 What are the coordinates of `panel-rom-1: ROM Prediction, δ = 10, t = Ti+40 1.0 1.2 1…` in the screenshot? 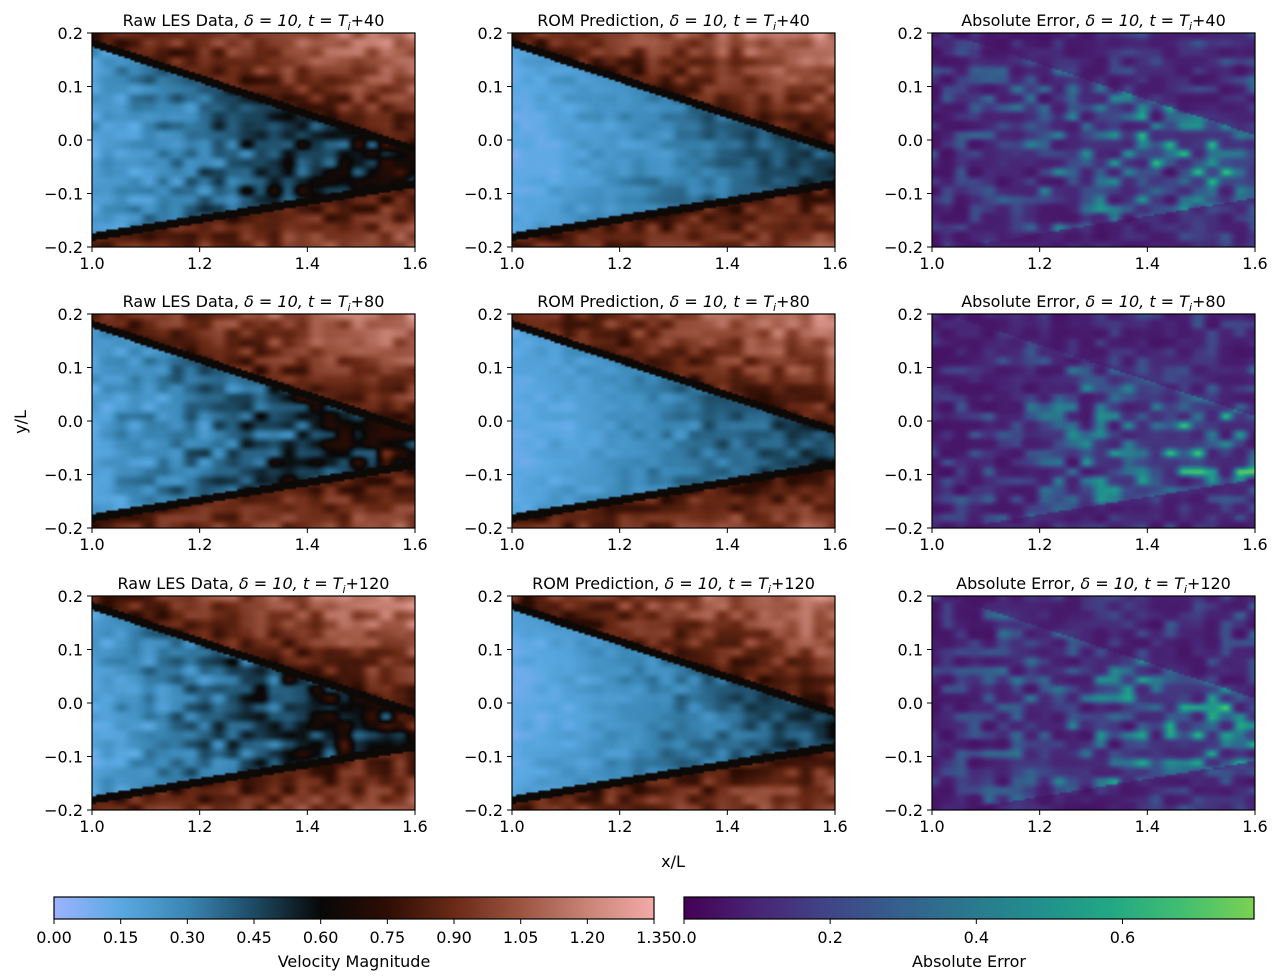 It's located at (656, 142).